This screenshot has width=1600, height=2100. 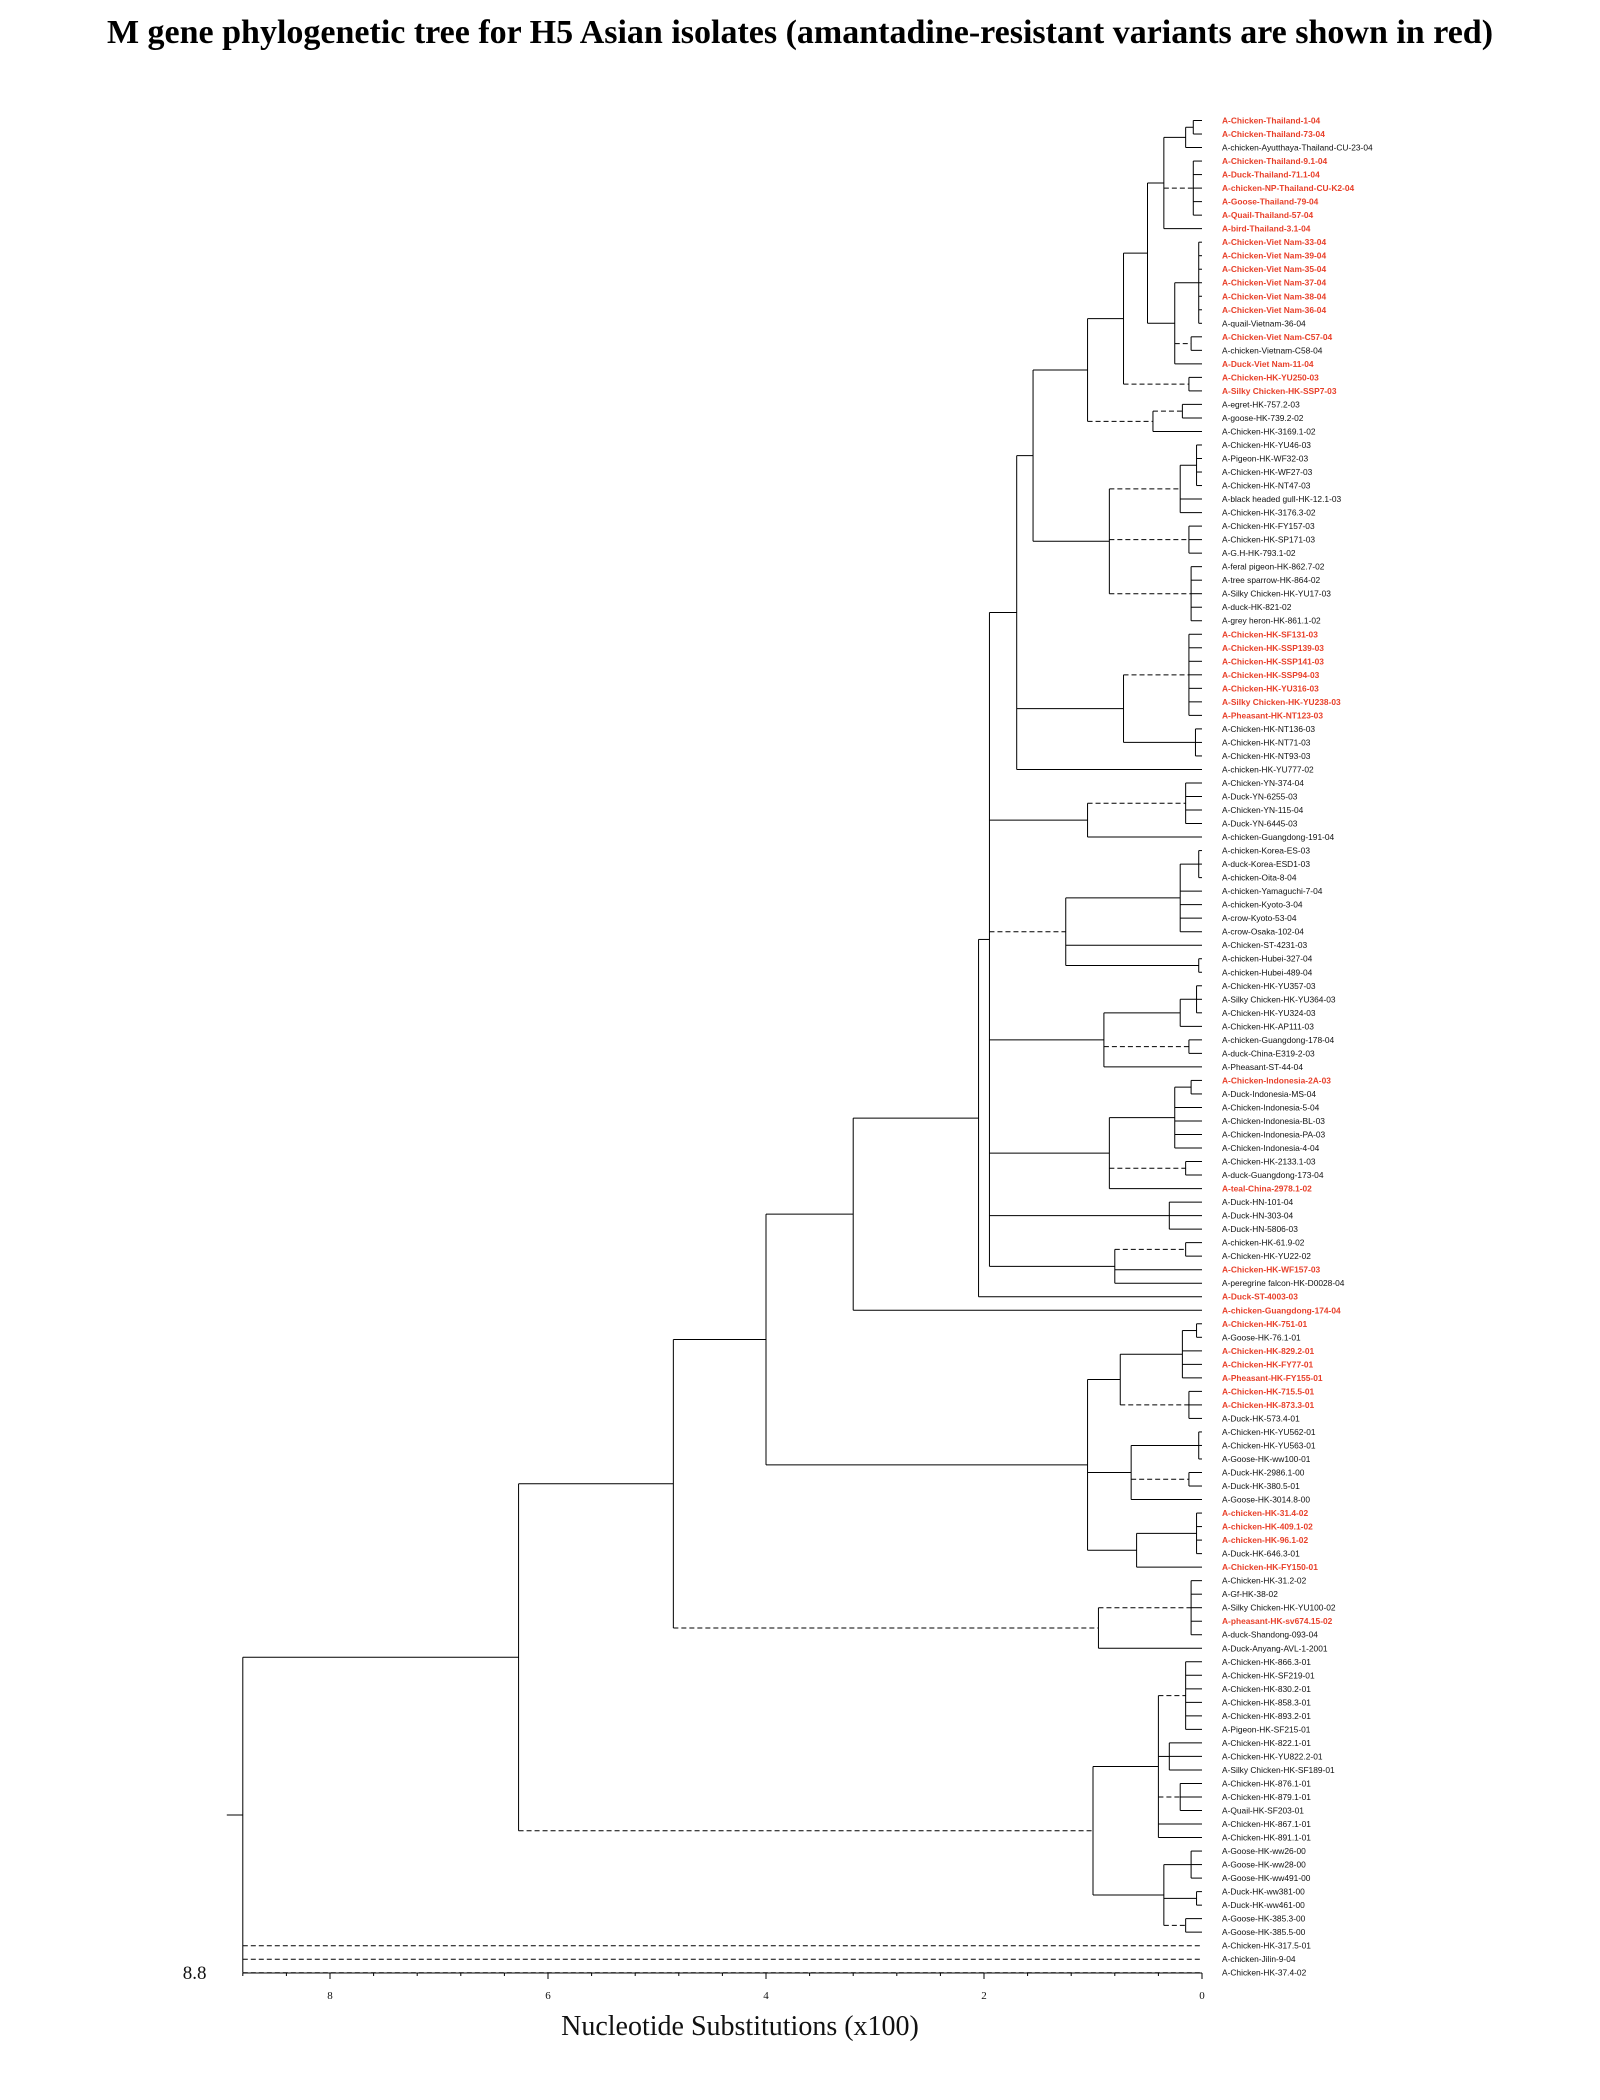 What do you see at coordinates (1263, 1473) in the screenshot?
I see `isolate-label: A-Duck-HK-2986.1-00` at bounding box center [1263, 1473].